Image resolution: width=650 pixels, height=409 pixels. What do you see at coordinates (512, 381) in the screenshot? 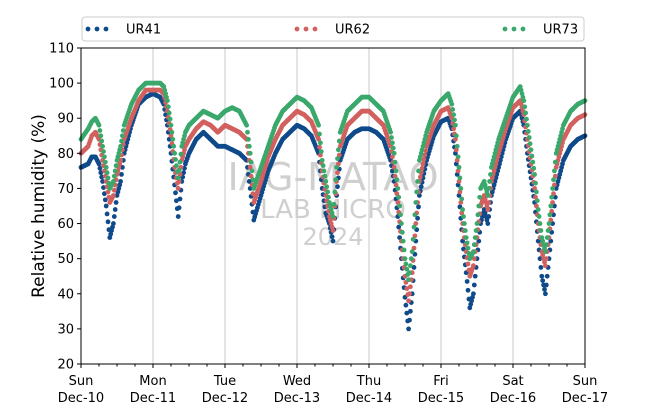
I see `x-tick-weekday: Sat` at bounding box center [512, 381].